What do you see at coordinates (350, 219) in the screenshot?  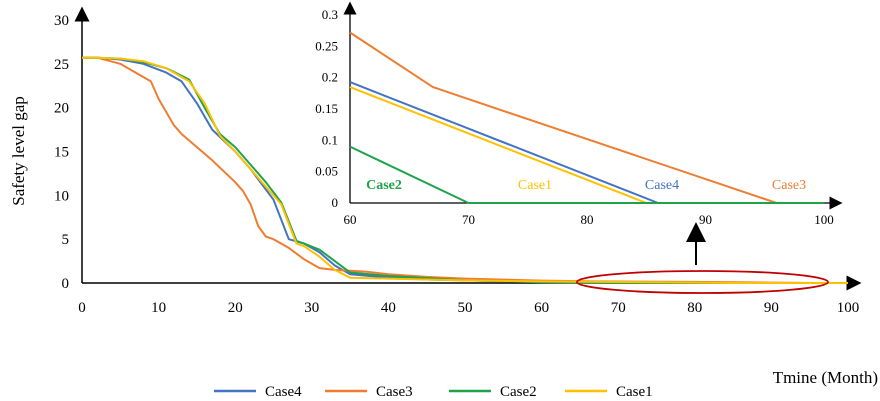 I see `inset-x-tick-label: 60` at bounding box center [350, 219].